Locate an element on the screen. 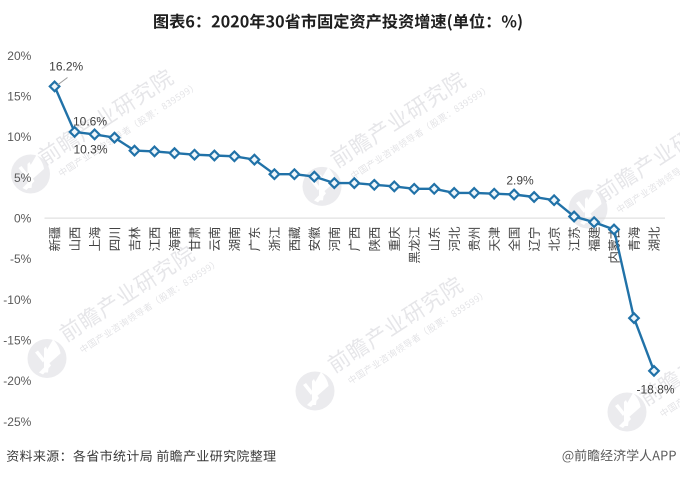 The height and width of the screenshot is (482, 680). svg-text: 0% is located at coordinates (23, 219).